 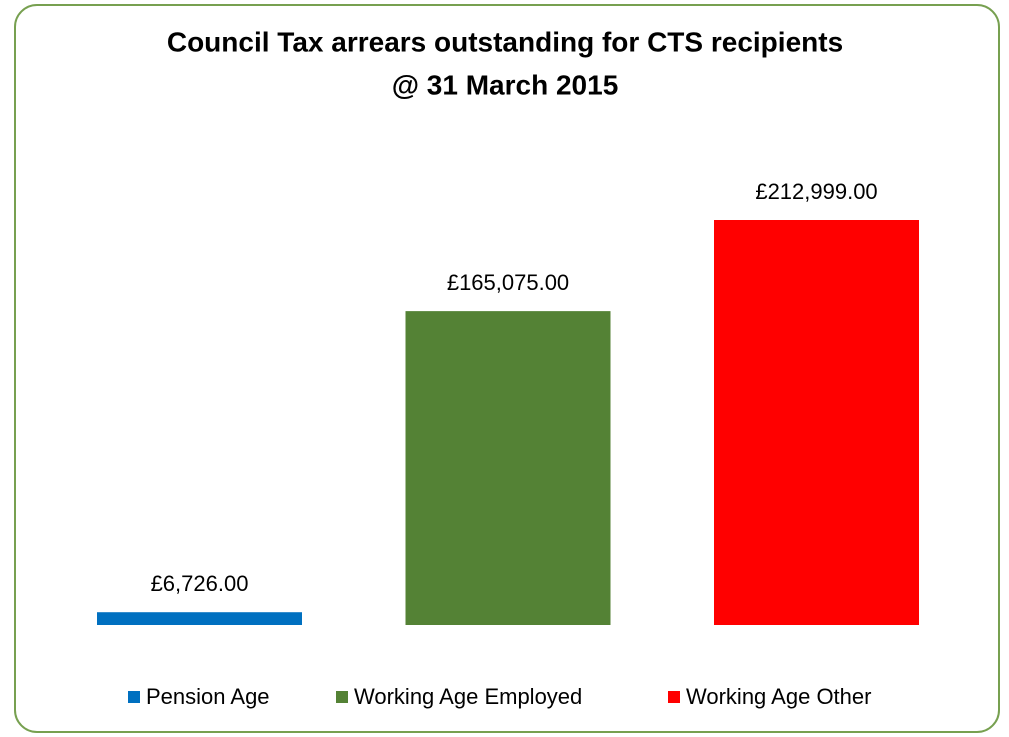 What do you see at coordinates (468, 696) in the screenshot?
I see `legend-label: Working Age Employed` at bounding box center [468, 696].